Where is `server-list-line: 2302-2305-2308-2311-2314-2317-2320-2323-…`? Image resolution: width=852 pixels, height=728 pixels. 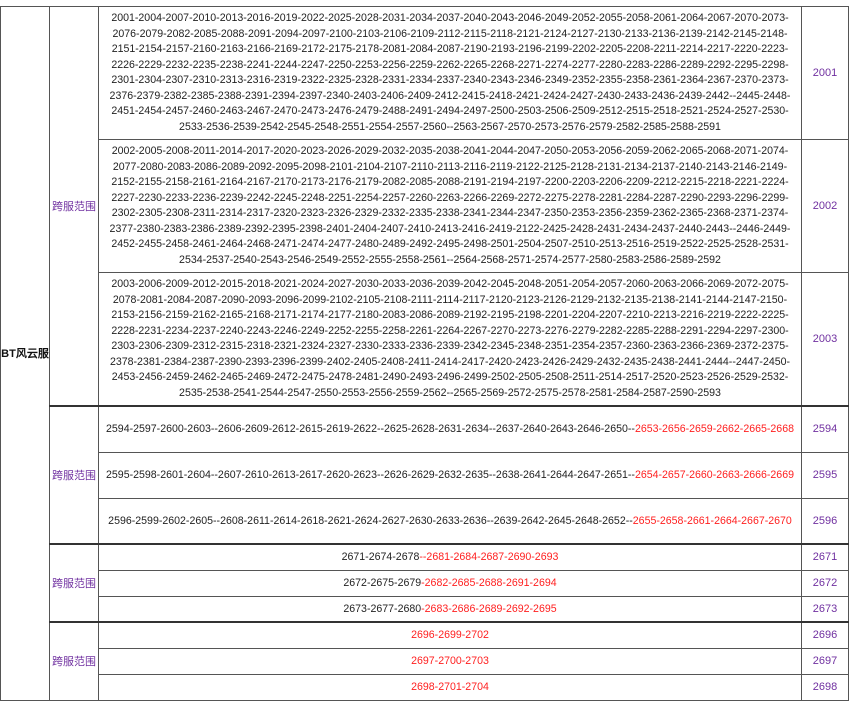 server-list-line: 2302-2305-2308-2311-2314-2317-2320-2323-… is located at coordinates (450, 213).